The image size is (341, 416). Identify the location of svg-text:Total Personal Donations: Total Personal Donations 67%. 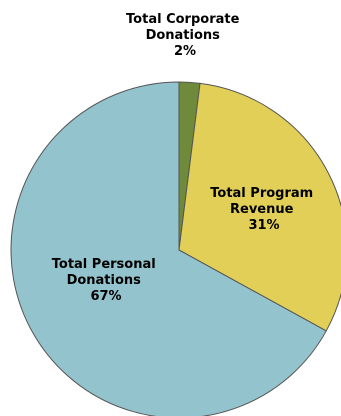
(106, 280).